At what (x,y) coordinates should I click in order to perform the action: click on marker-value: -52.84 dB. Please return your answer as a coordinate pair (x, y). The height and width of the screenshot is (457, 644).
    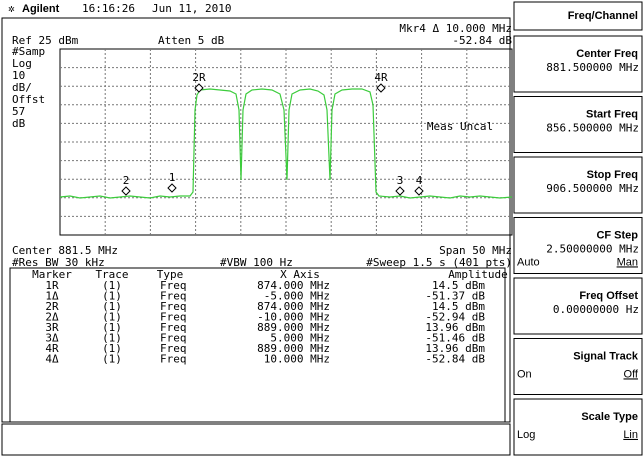
    Looking at the image, I should click on (482, 40).